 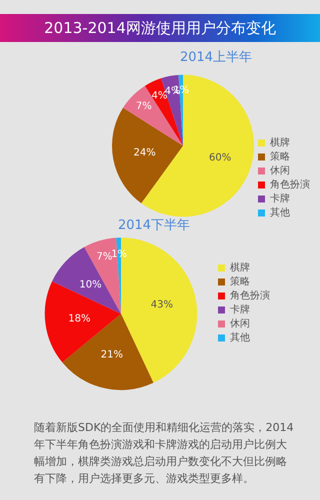 What do you see at coordinates (162, 304) in the screenshot?
I see `data-label: 43%` at bounding box center [162, 304].